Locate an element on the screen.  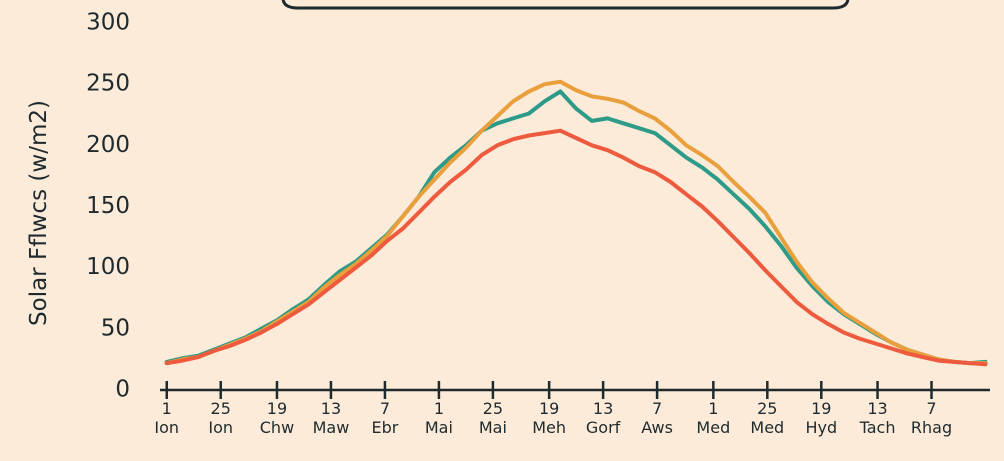
y-tick-label: 300 is located at coordinates (108, 23).